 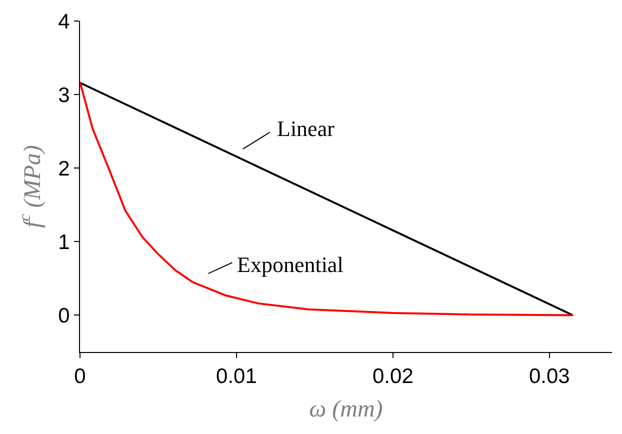 I want to click on y-tick-label: 4, so click(x=64, y=22).